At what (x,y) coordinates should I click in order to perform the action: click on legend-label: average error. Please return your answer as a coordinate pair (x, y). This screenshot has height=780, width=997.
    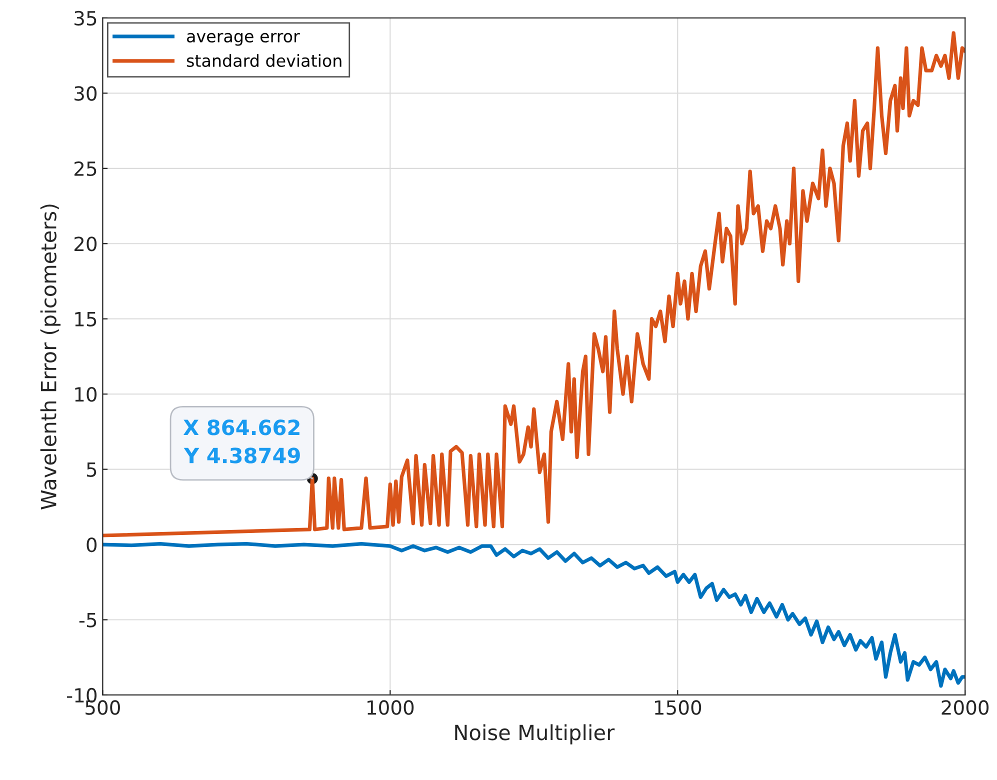
    Looking at the image, I should click on (243, 39).